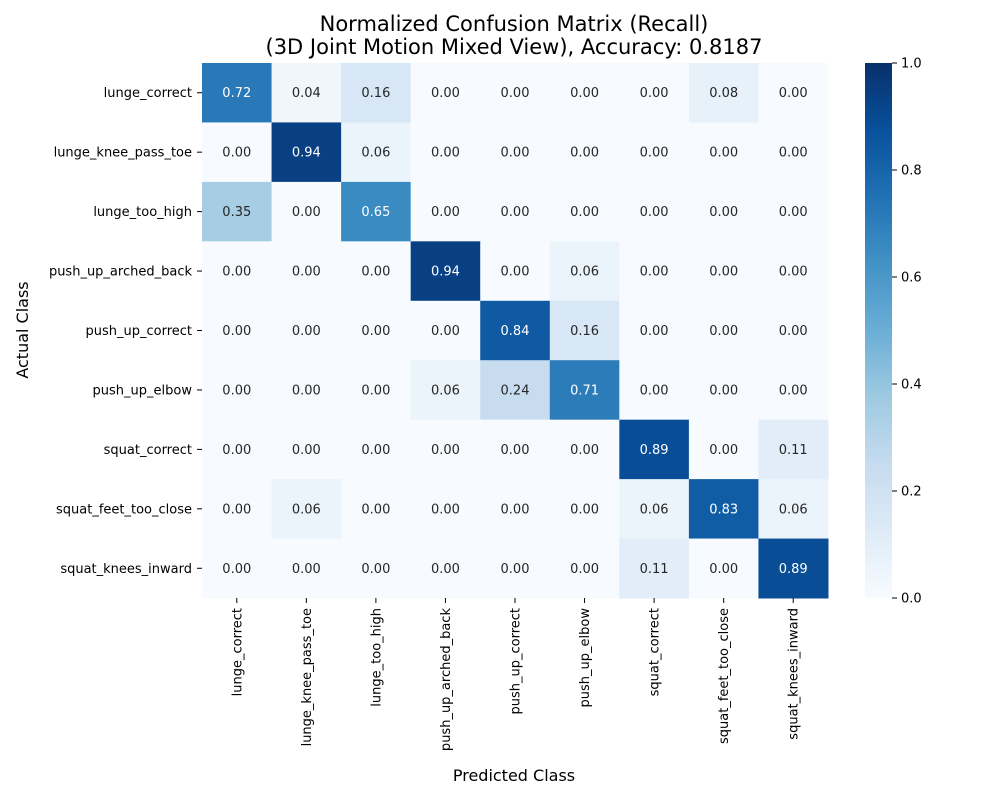  Describe the element at coordinates (236, 93) in the screenshot. I see `cell-value-label: 0.72` at that location.